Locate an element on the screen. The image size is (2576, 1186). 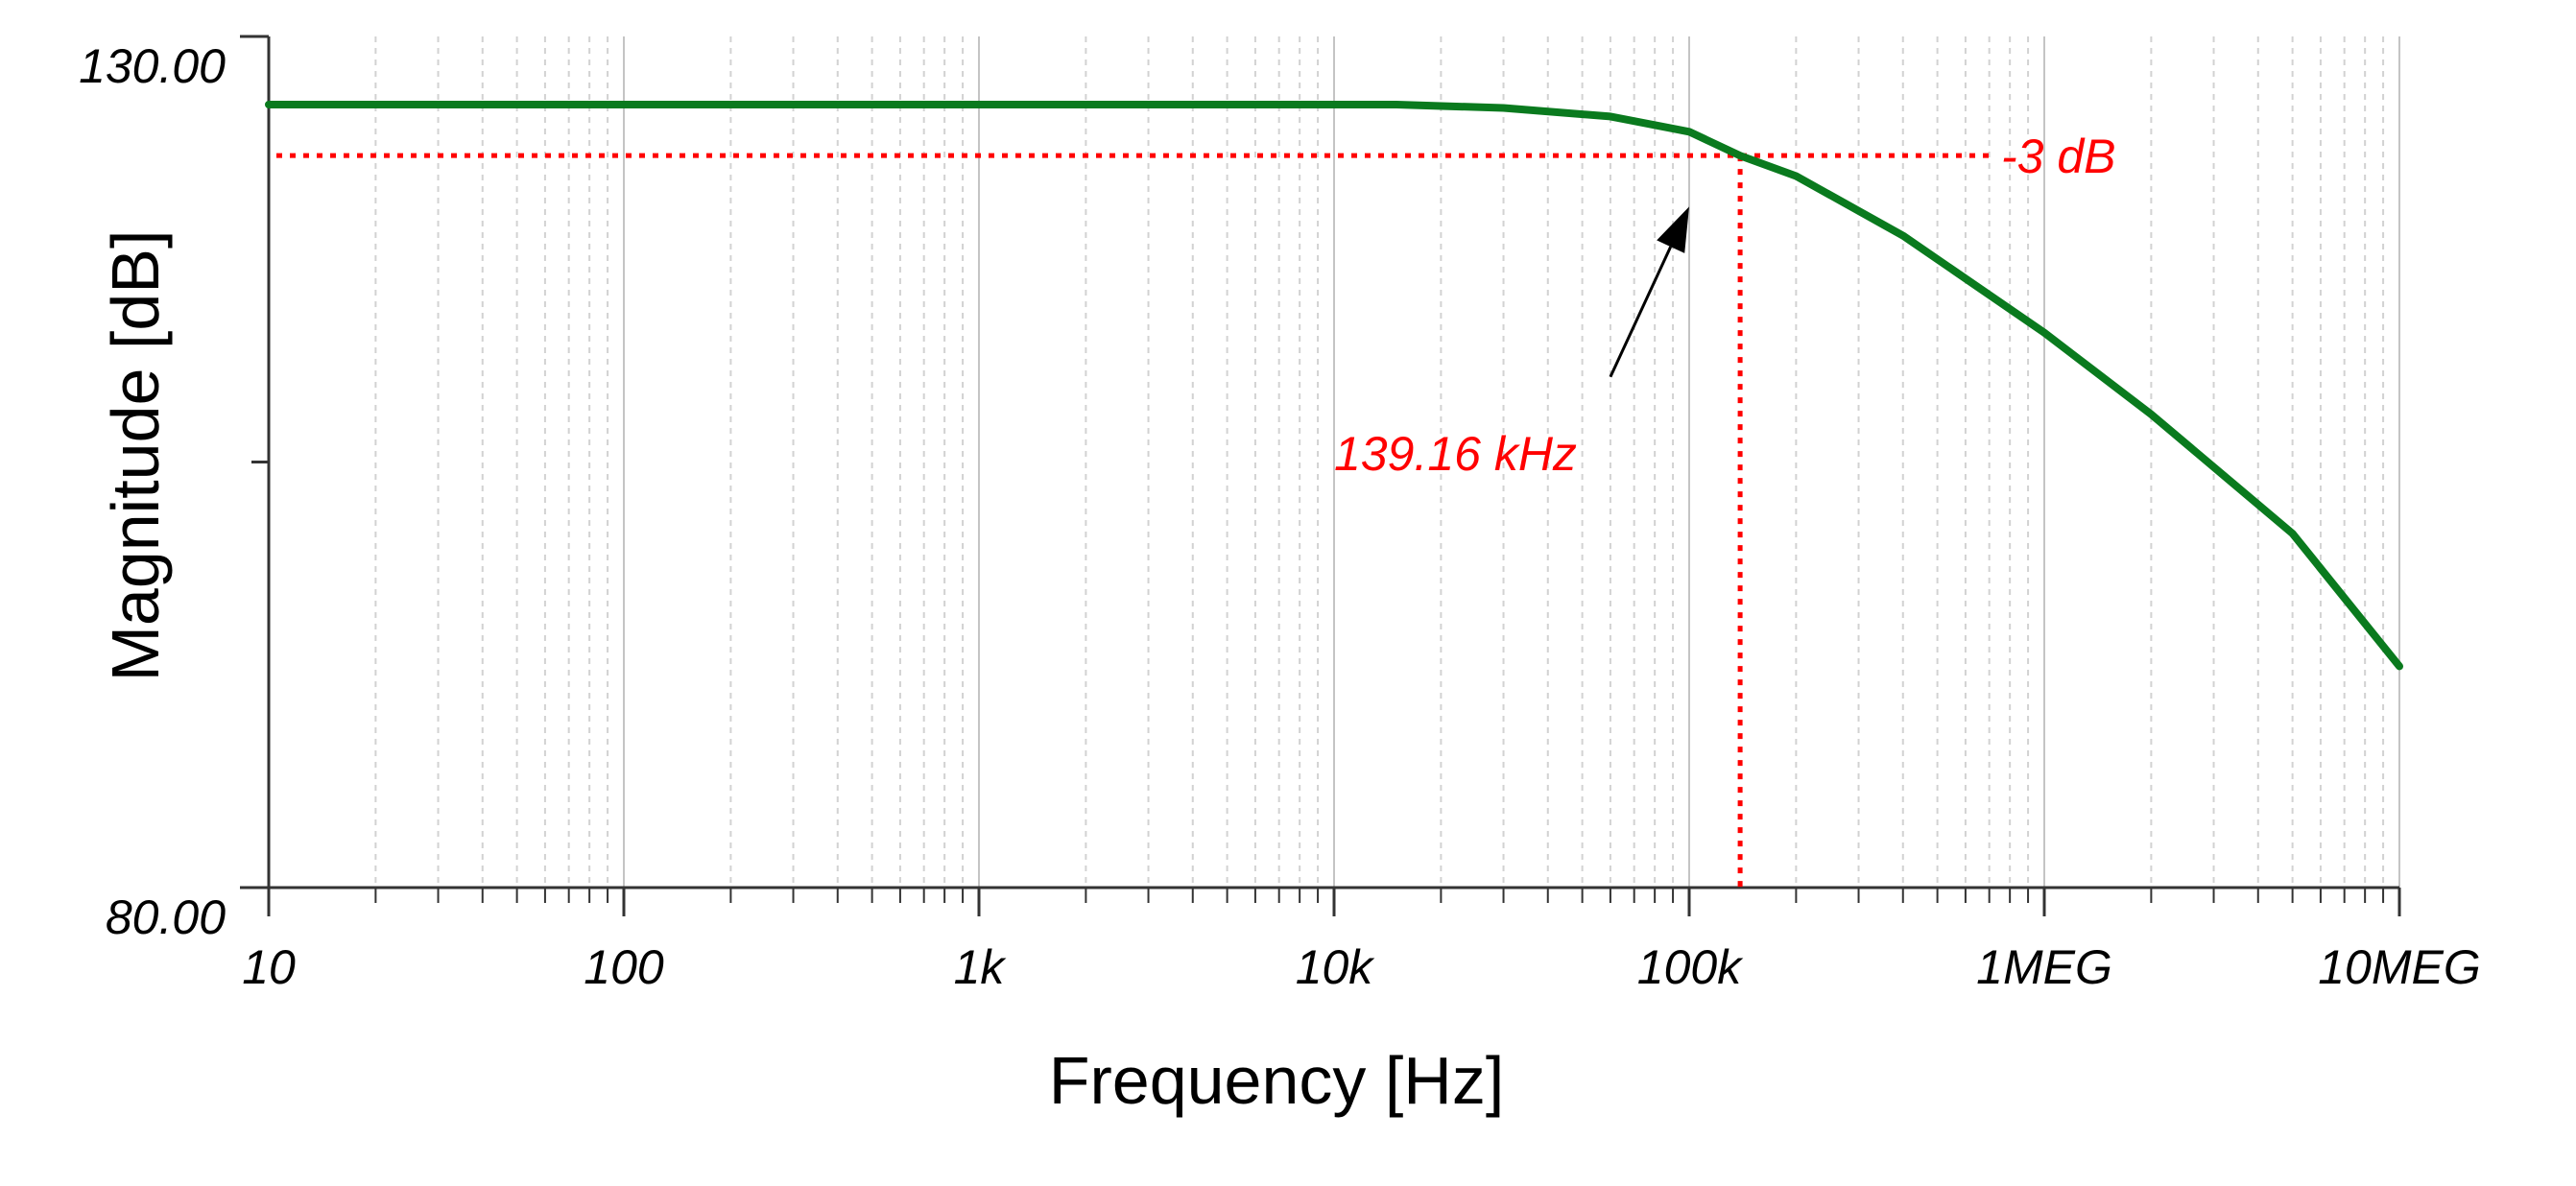
x-tick-label: 10MEG is located at coordinates (2399, 967).